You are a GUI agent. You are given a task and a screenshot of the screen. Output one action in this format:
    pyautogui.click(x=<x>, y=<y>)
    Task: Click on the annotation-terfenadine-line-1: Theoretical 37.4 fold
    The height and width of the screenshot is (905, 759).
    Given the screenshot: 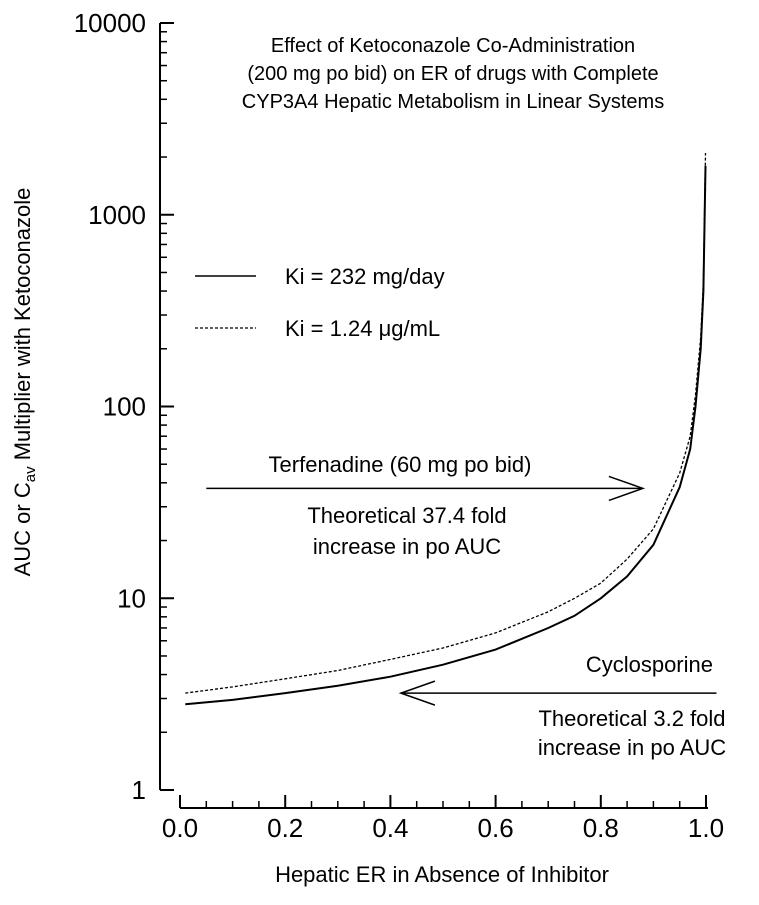 What is the action you would take?
    pyautogui.click(x=406, y=515)
    